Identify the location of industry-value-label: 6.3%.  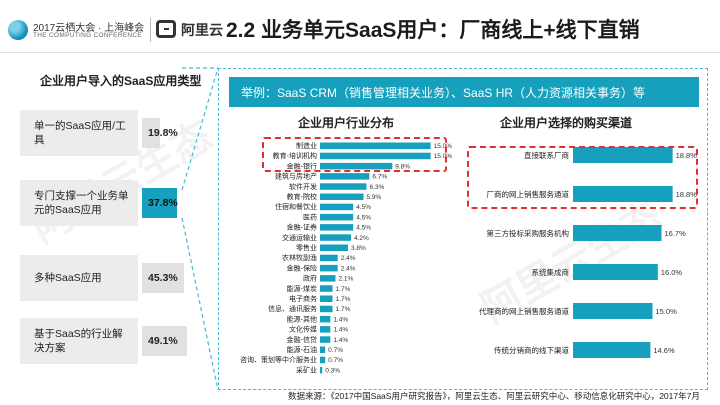
(376, 187).